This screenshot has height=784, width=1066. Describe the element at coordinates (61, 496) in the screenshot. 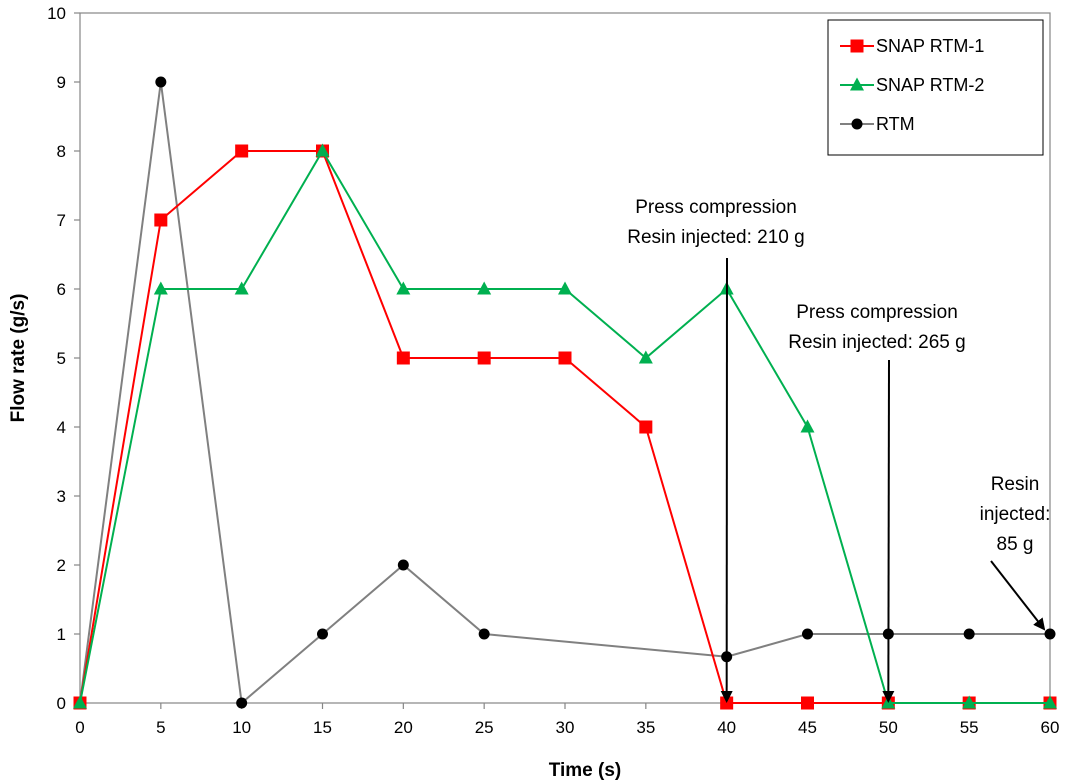

I see `y-tick-label: 3` at that location.